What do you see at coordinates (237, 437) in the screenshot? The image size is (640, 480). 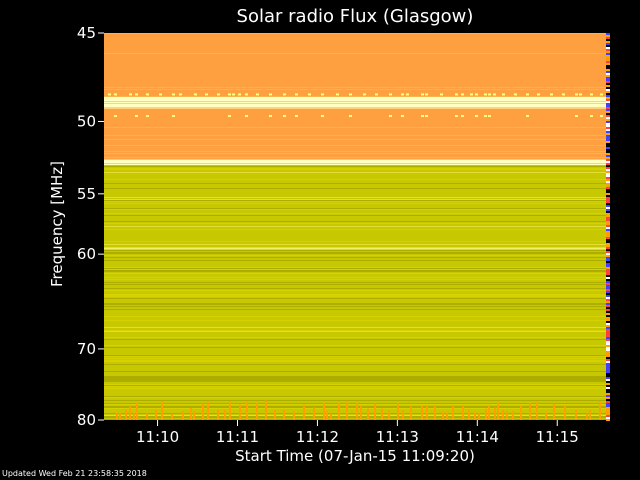 I see `x-tick-label: 11:11` at bounding box center [237, 437].